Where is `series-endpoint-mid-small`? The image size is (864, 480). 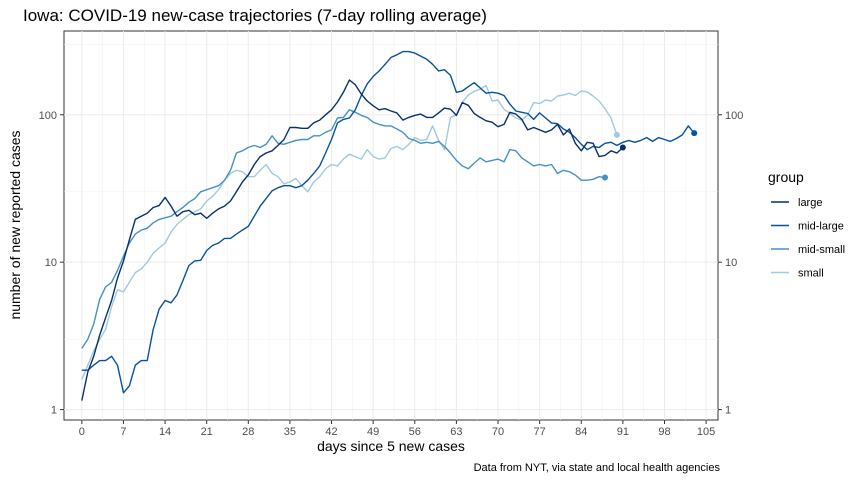 series-endpoint-mid-small is located at coordinates (605, 177).